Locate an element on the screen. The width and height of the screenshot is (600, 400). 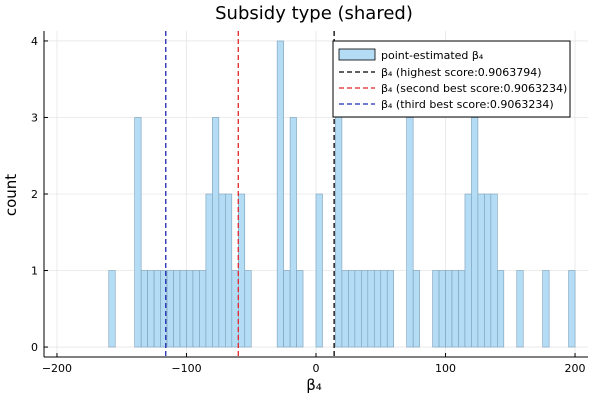
x-axis-label: β₄ is located at coordinates (314, 385).